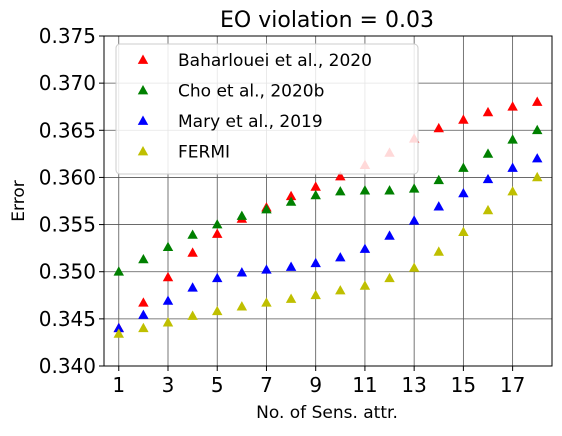 The width and height of the screenshot is (562, 436). Describe the element at coordinates (19, 200) in the screenshot. I see `y-axis-label: Error` at that location.